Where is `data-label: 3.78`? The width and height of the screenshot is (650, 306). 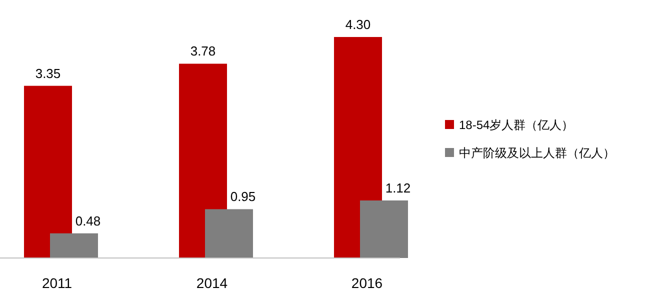 data-label: 3.78 is located at coordinates (203, 51).